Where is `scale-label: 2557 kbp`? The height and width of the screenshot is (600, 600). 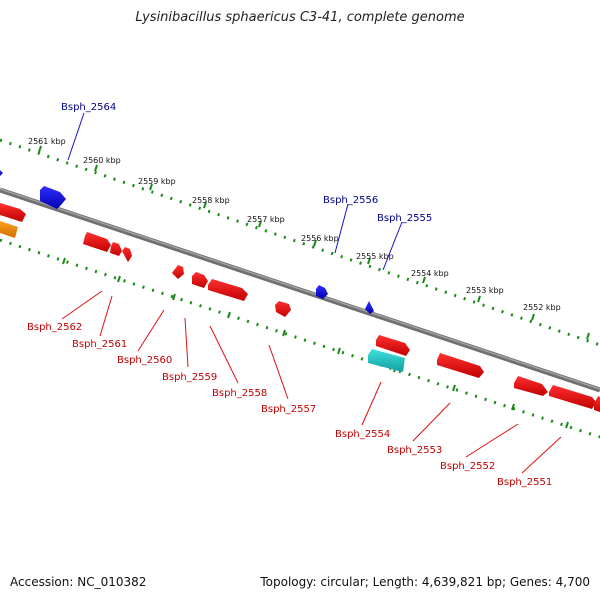
scale-label: 2557 kbp is located at coordinates (266, 219).